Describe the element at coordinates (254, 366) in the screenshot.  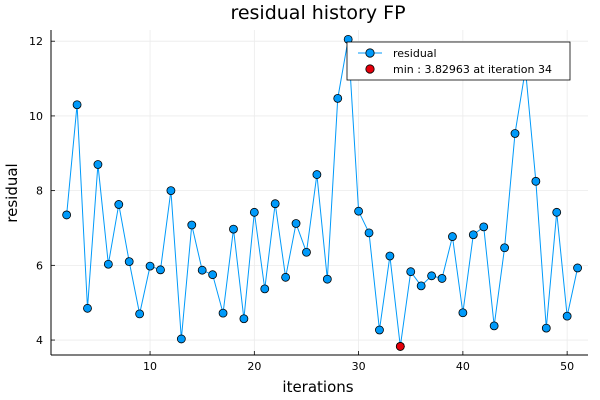
I see `x-tick-label: 20` at that location.